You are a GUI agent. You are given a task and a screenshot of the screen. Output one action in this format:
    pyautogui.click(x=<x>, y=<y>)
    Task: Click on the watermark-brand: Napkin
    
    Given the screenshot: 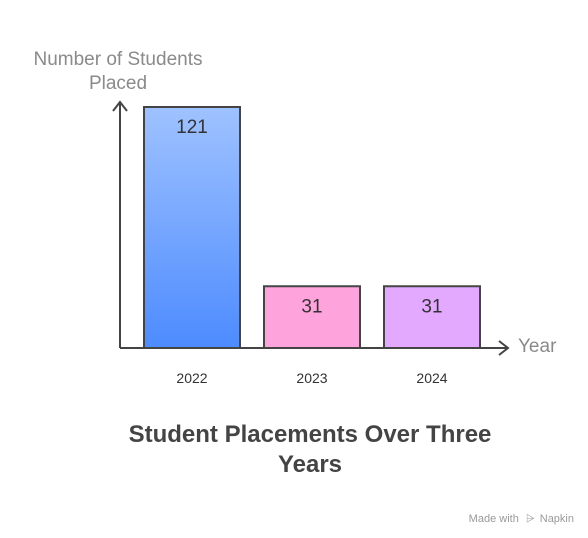 What is the action you would take?
    pyautogui.click(x=556, y=519)
    